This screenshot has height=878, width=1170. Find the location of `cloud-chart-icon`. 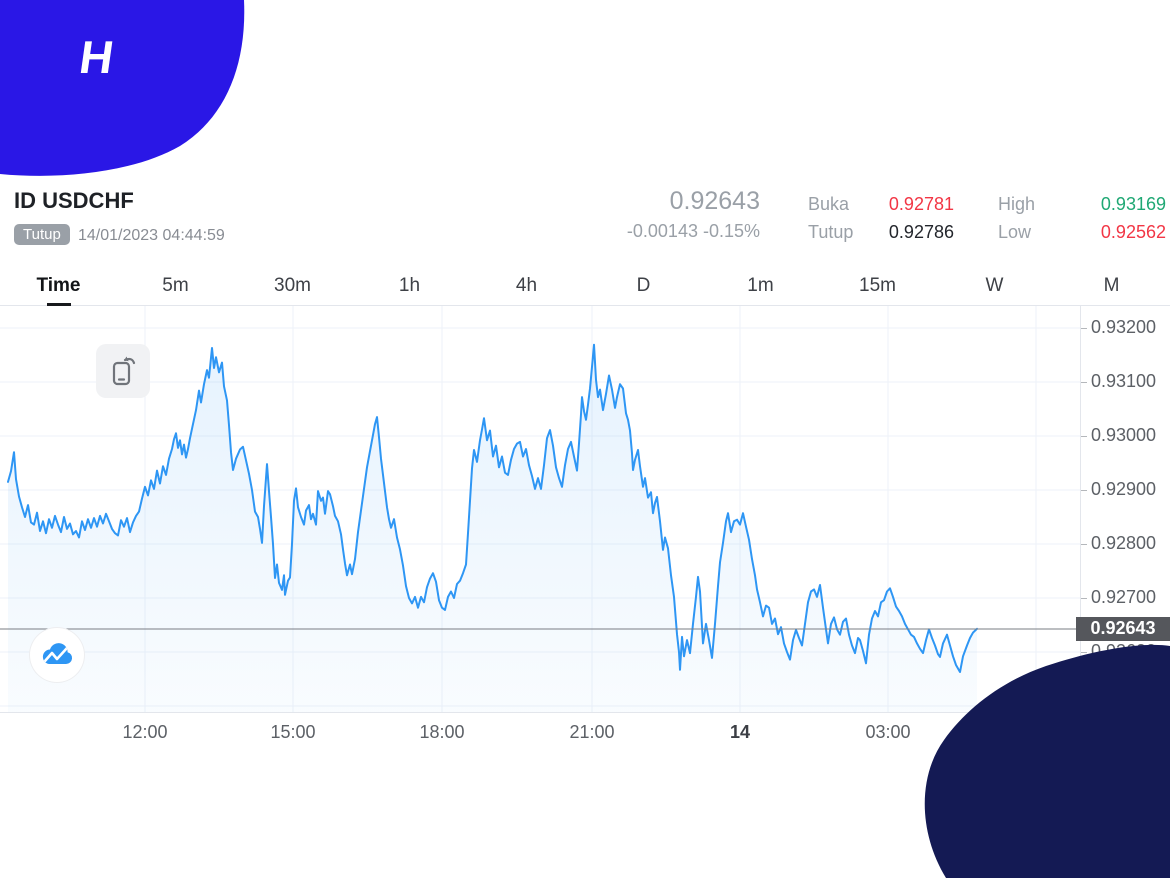

cloud-chart-icon is located at coordinates (57, 654).